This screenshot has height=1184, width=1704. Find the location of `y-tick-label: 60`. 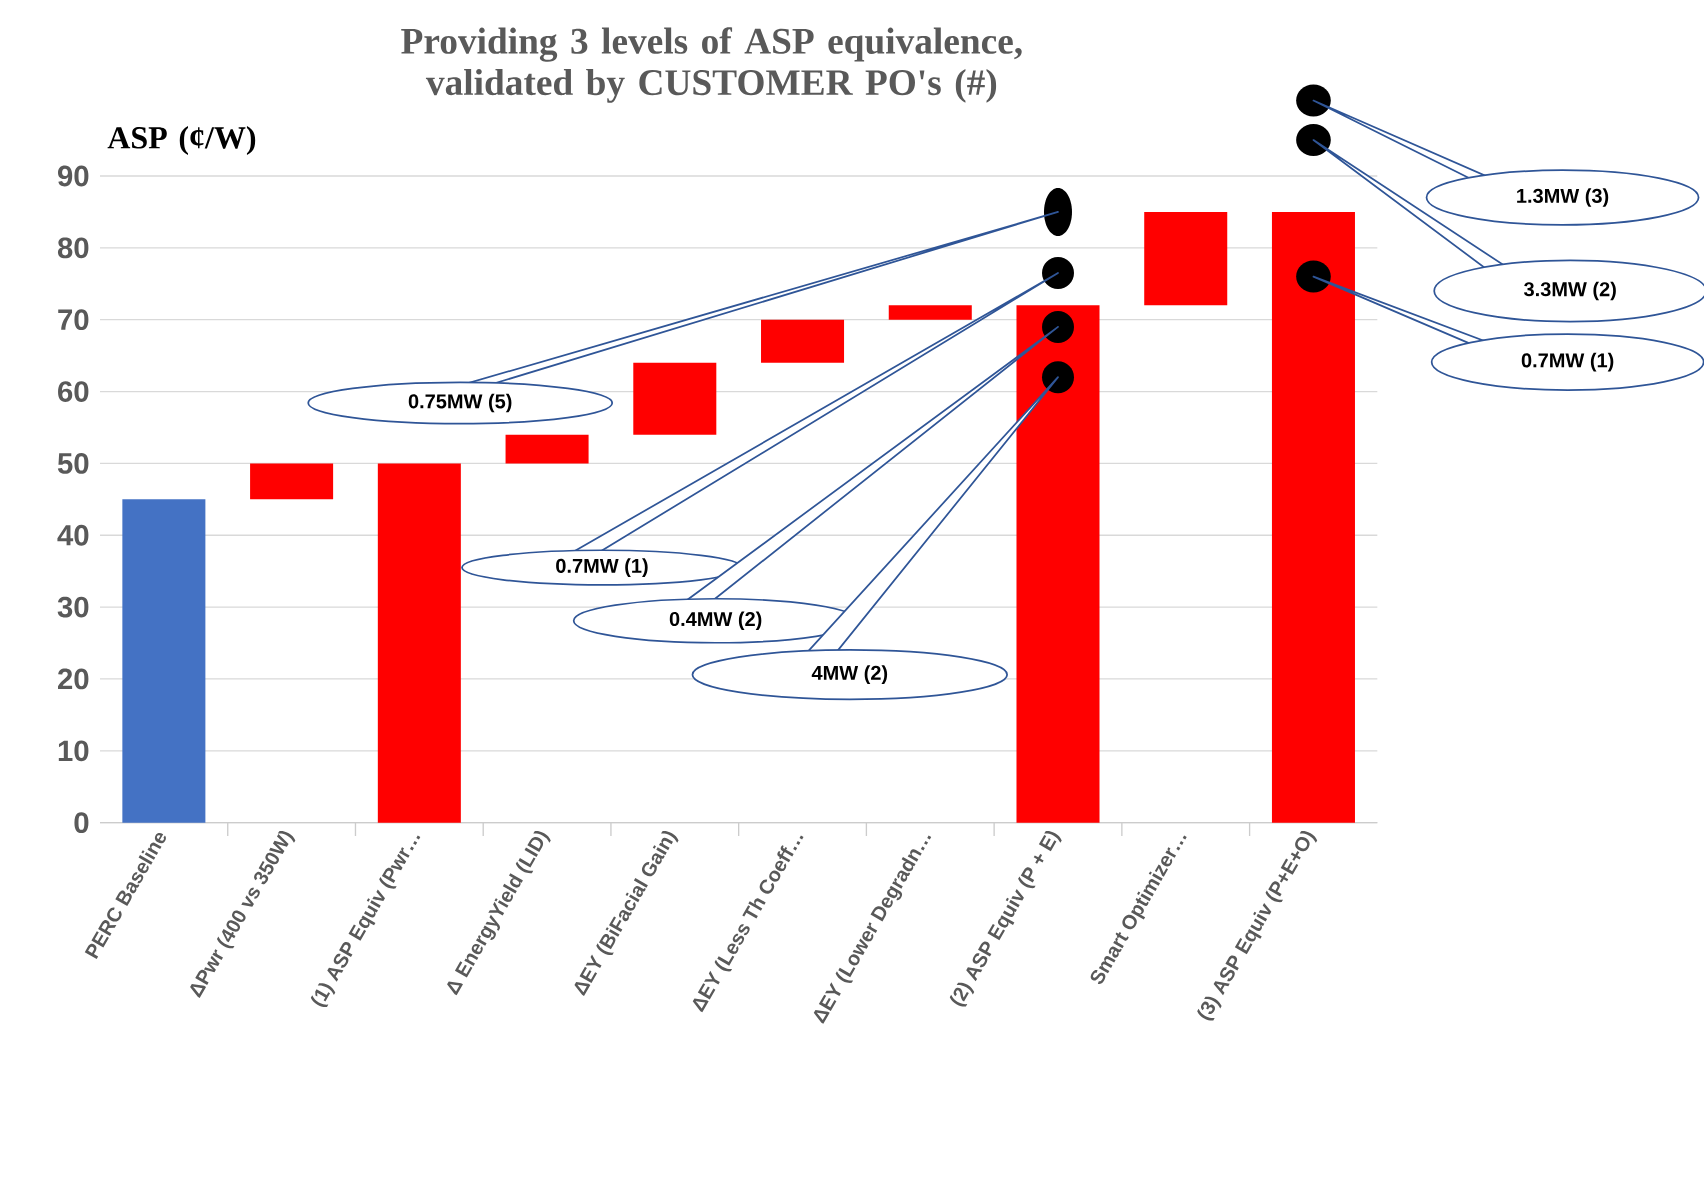

y-tick-label: 60 is located at coordinates (73, 391).